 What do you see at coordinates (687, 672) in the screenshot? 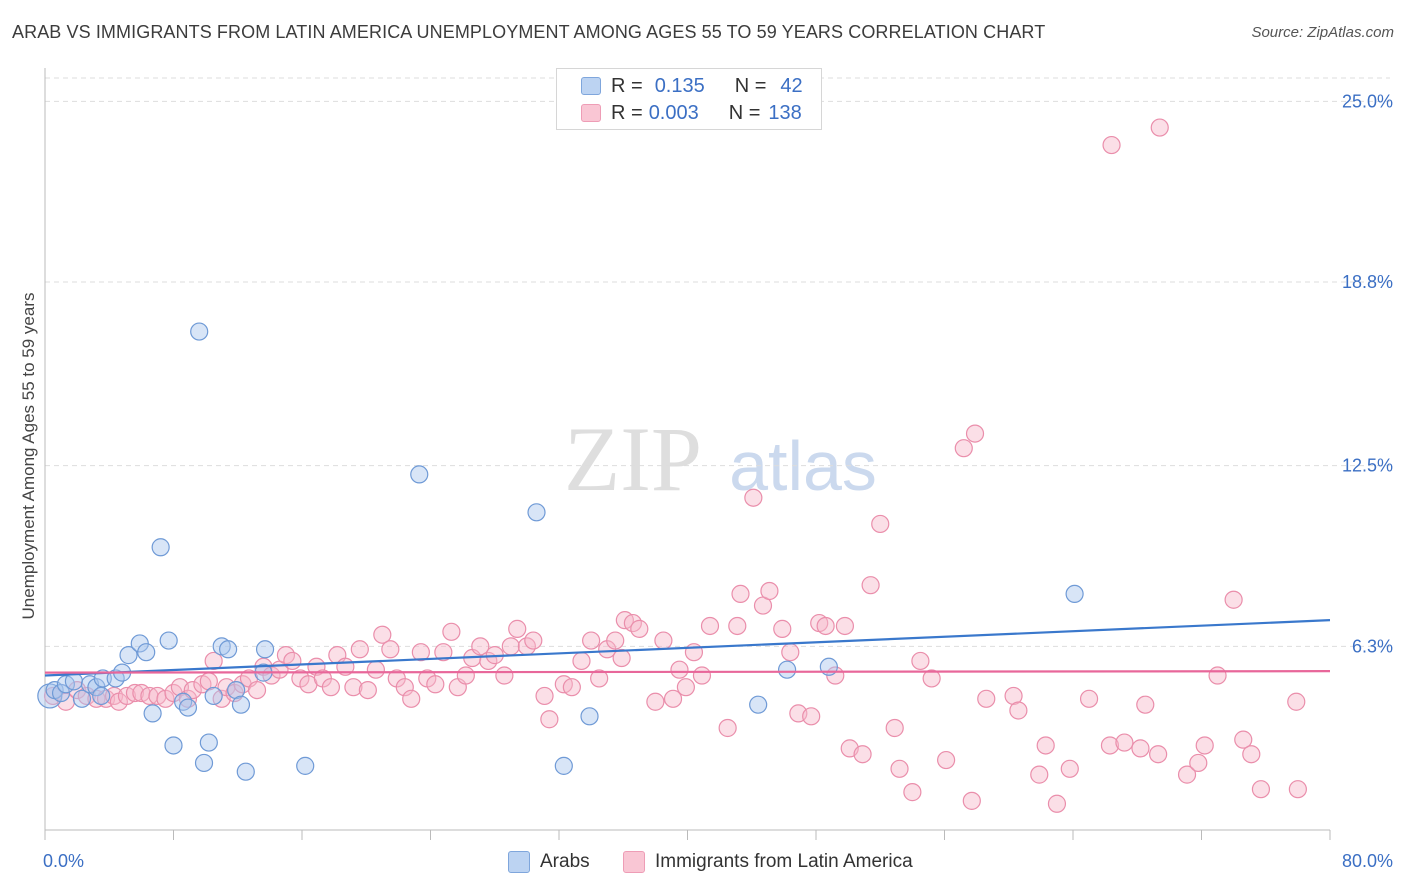
I see `latam-trend-line` at bounding box center [687, 672].